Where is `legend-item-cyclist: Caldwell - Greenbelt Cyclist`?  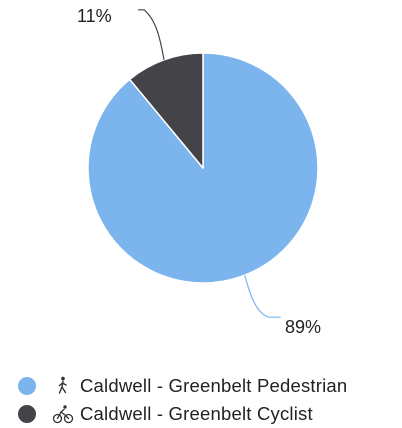 legend-item-cyclist: Caldwell - Greenbelt Cyclist is located at coordinates (182, 414).